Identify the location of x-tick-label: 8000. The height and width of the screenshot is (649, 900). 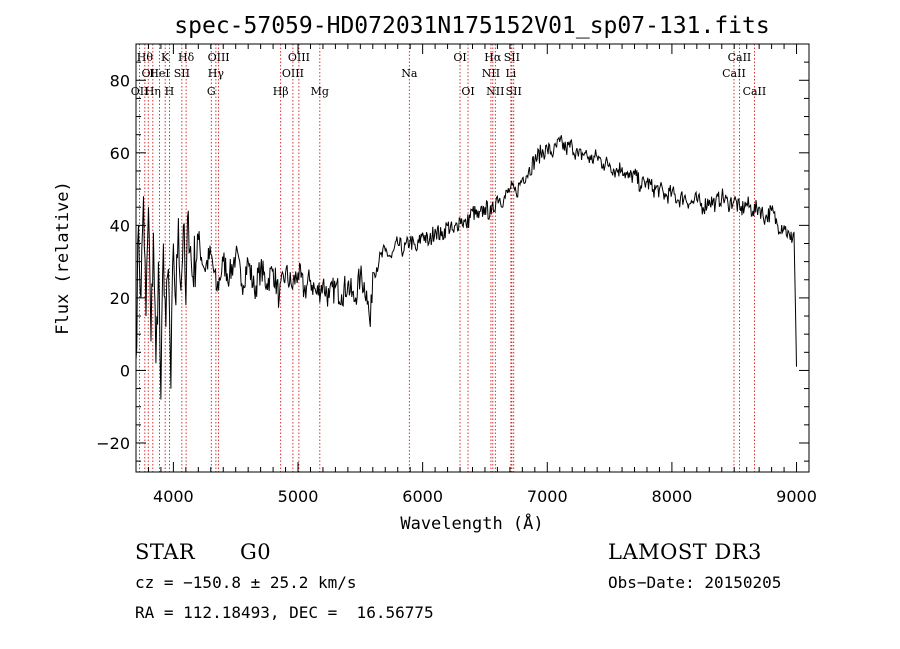
(672, 496).